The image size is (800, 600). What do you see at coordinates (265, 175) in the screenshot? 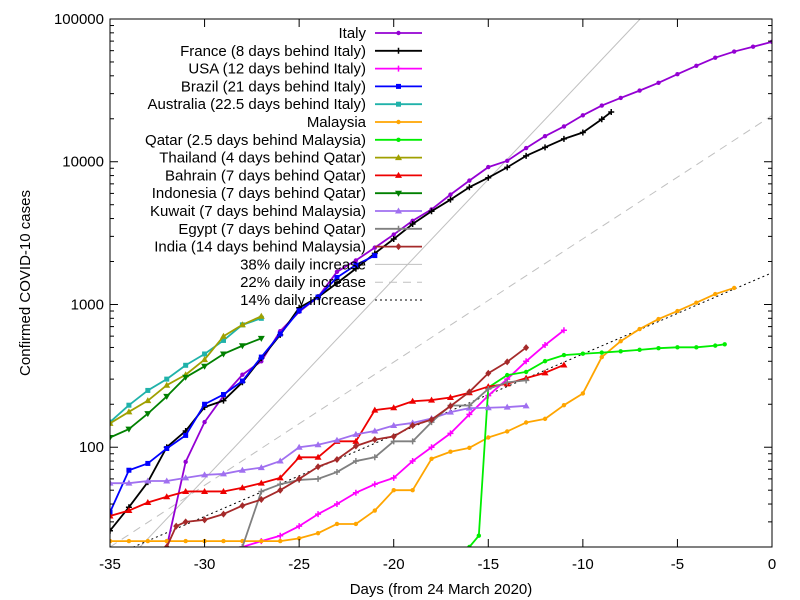
I see `legend-label: Bahrain (7 days behind Qatar)` at bounding box center [265, 175].